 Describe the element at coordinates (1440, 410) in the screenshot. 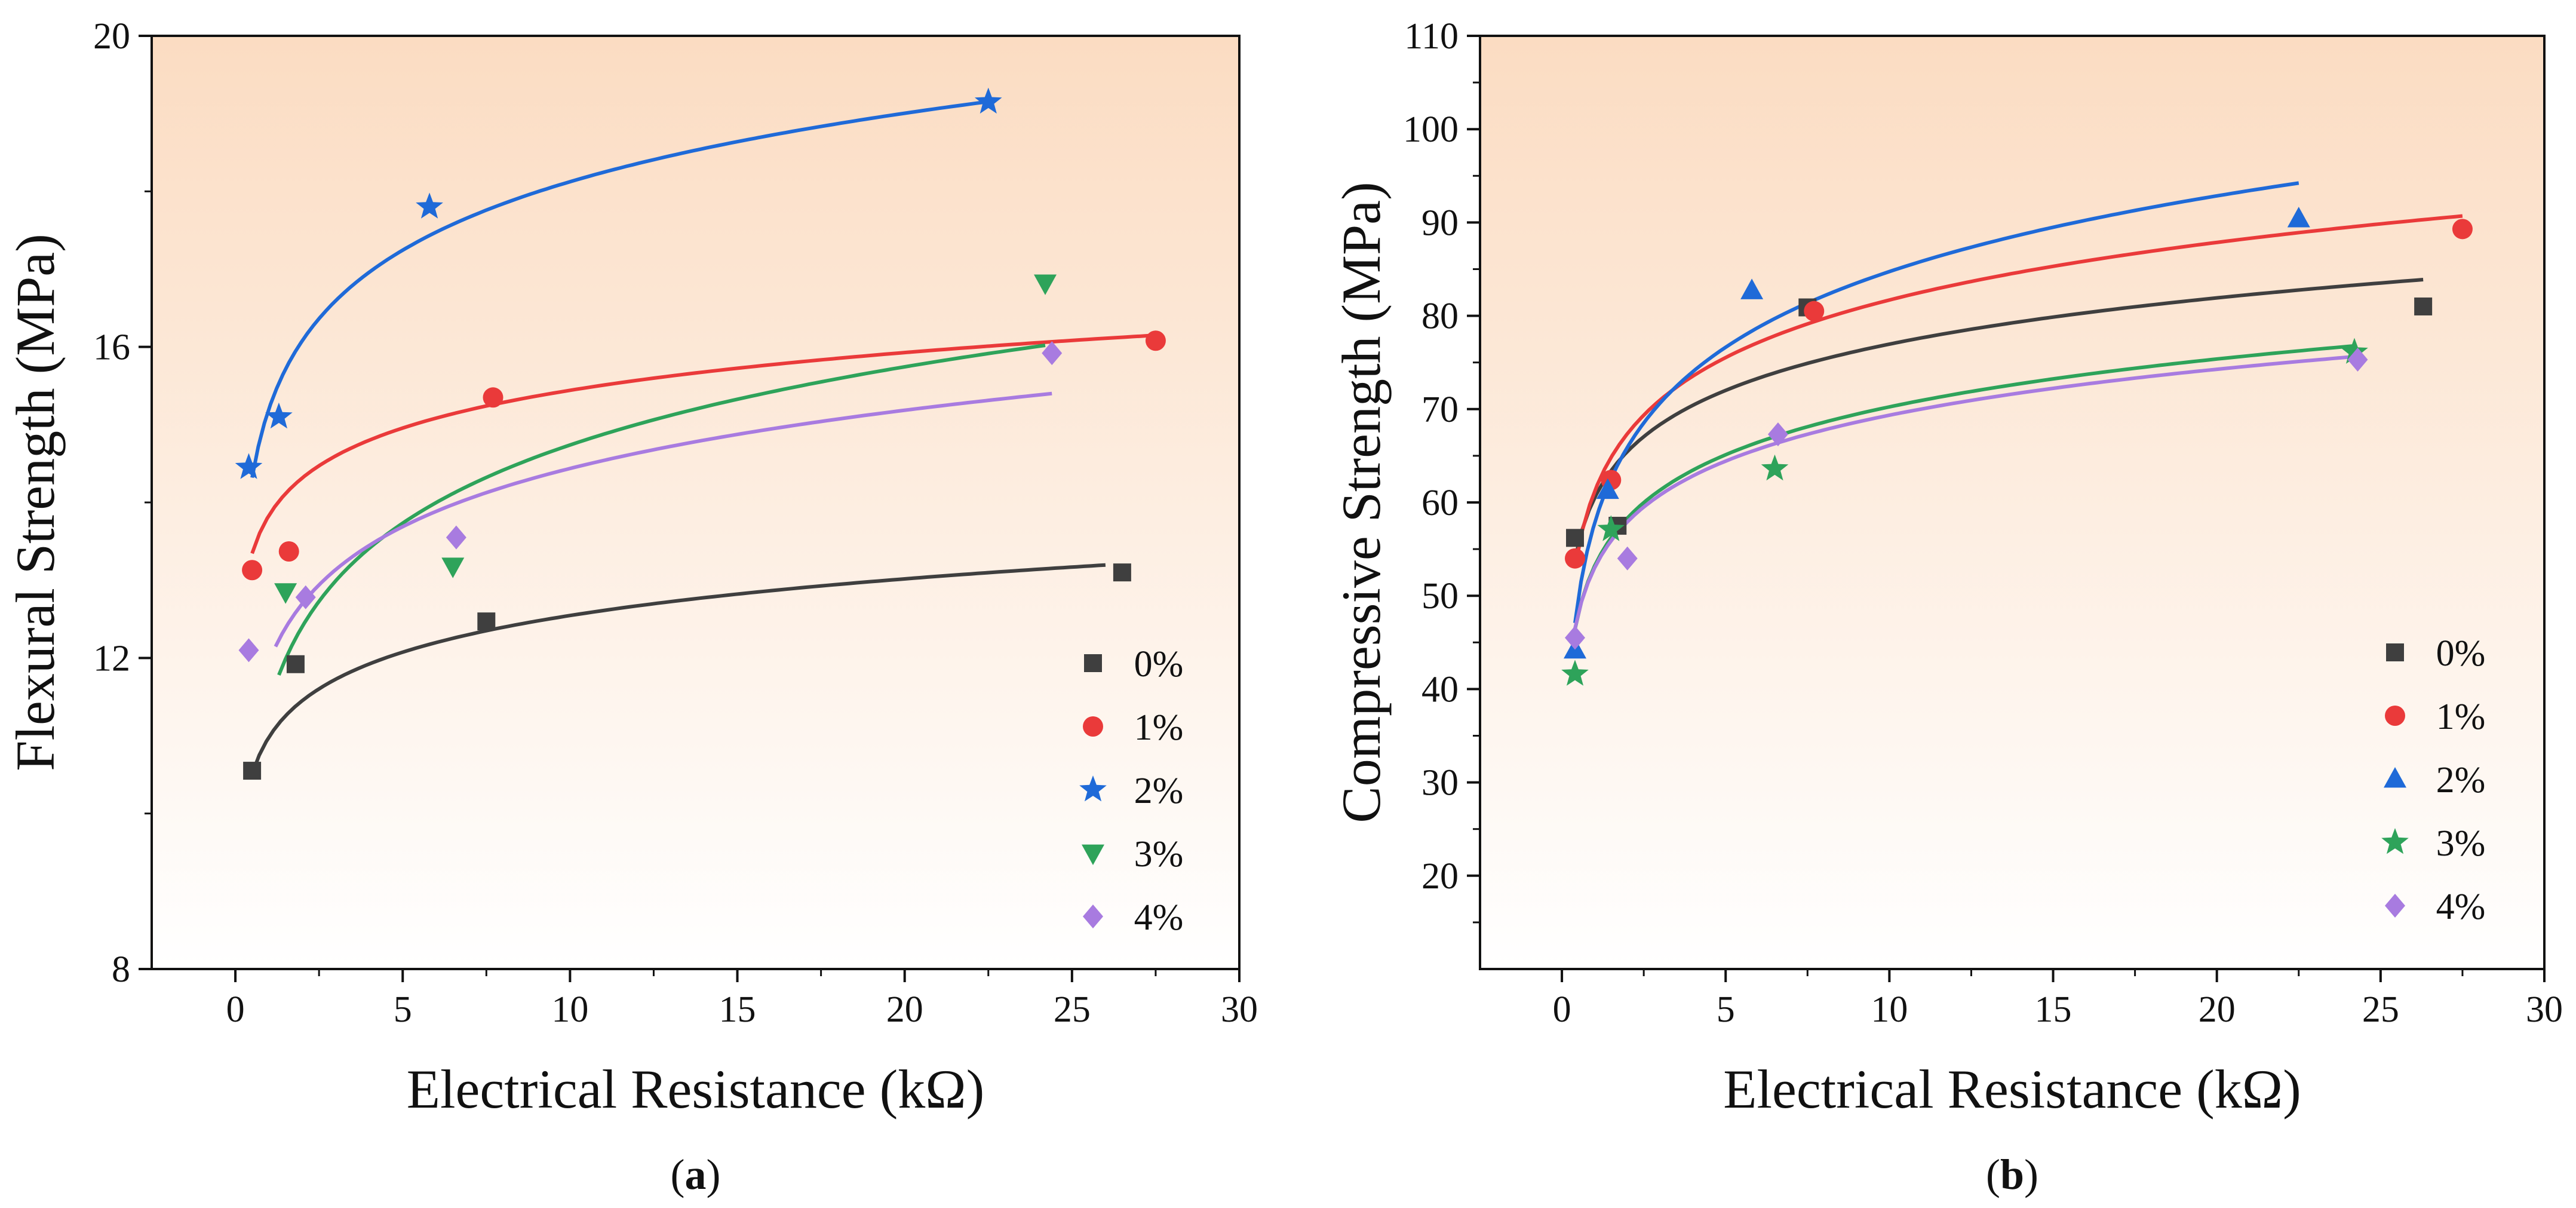

I see `y-tick-label: 70` at that location.